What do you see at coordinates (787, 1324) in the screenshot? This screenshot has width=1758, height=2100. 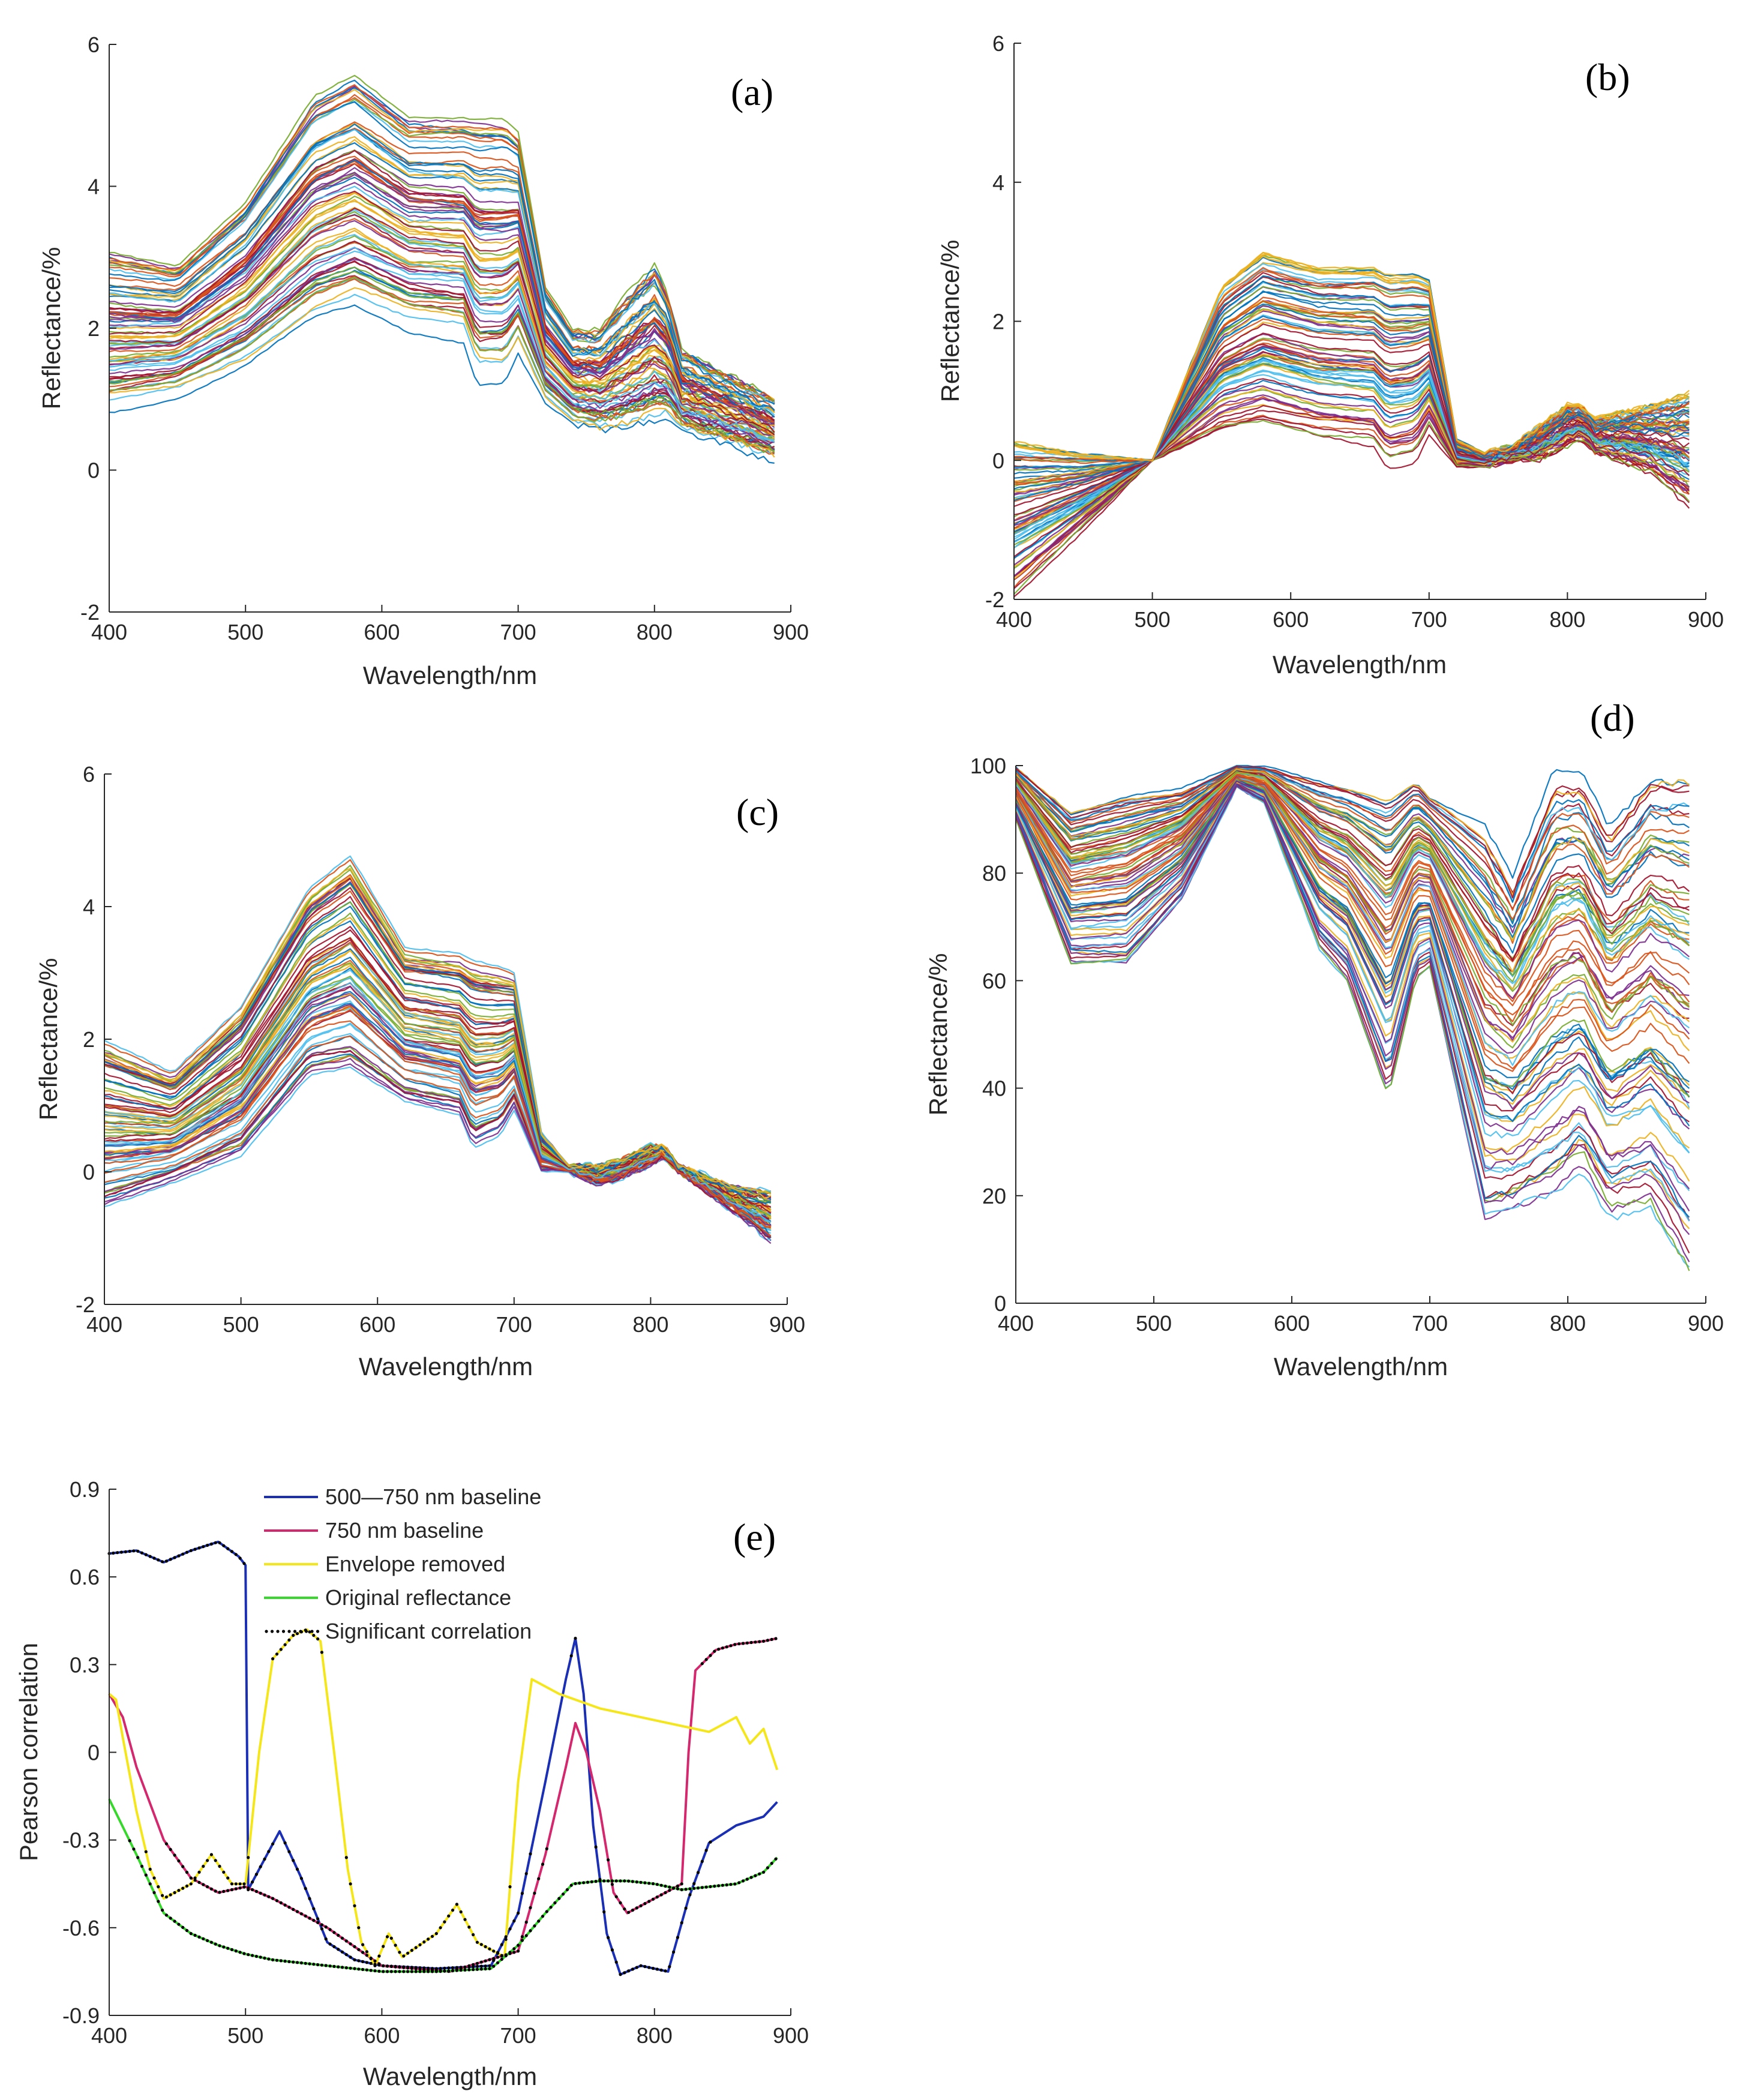 I see `x-tick-label: 900` at bounding box center [787, 1324].